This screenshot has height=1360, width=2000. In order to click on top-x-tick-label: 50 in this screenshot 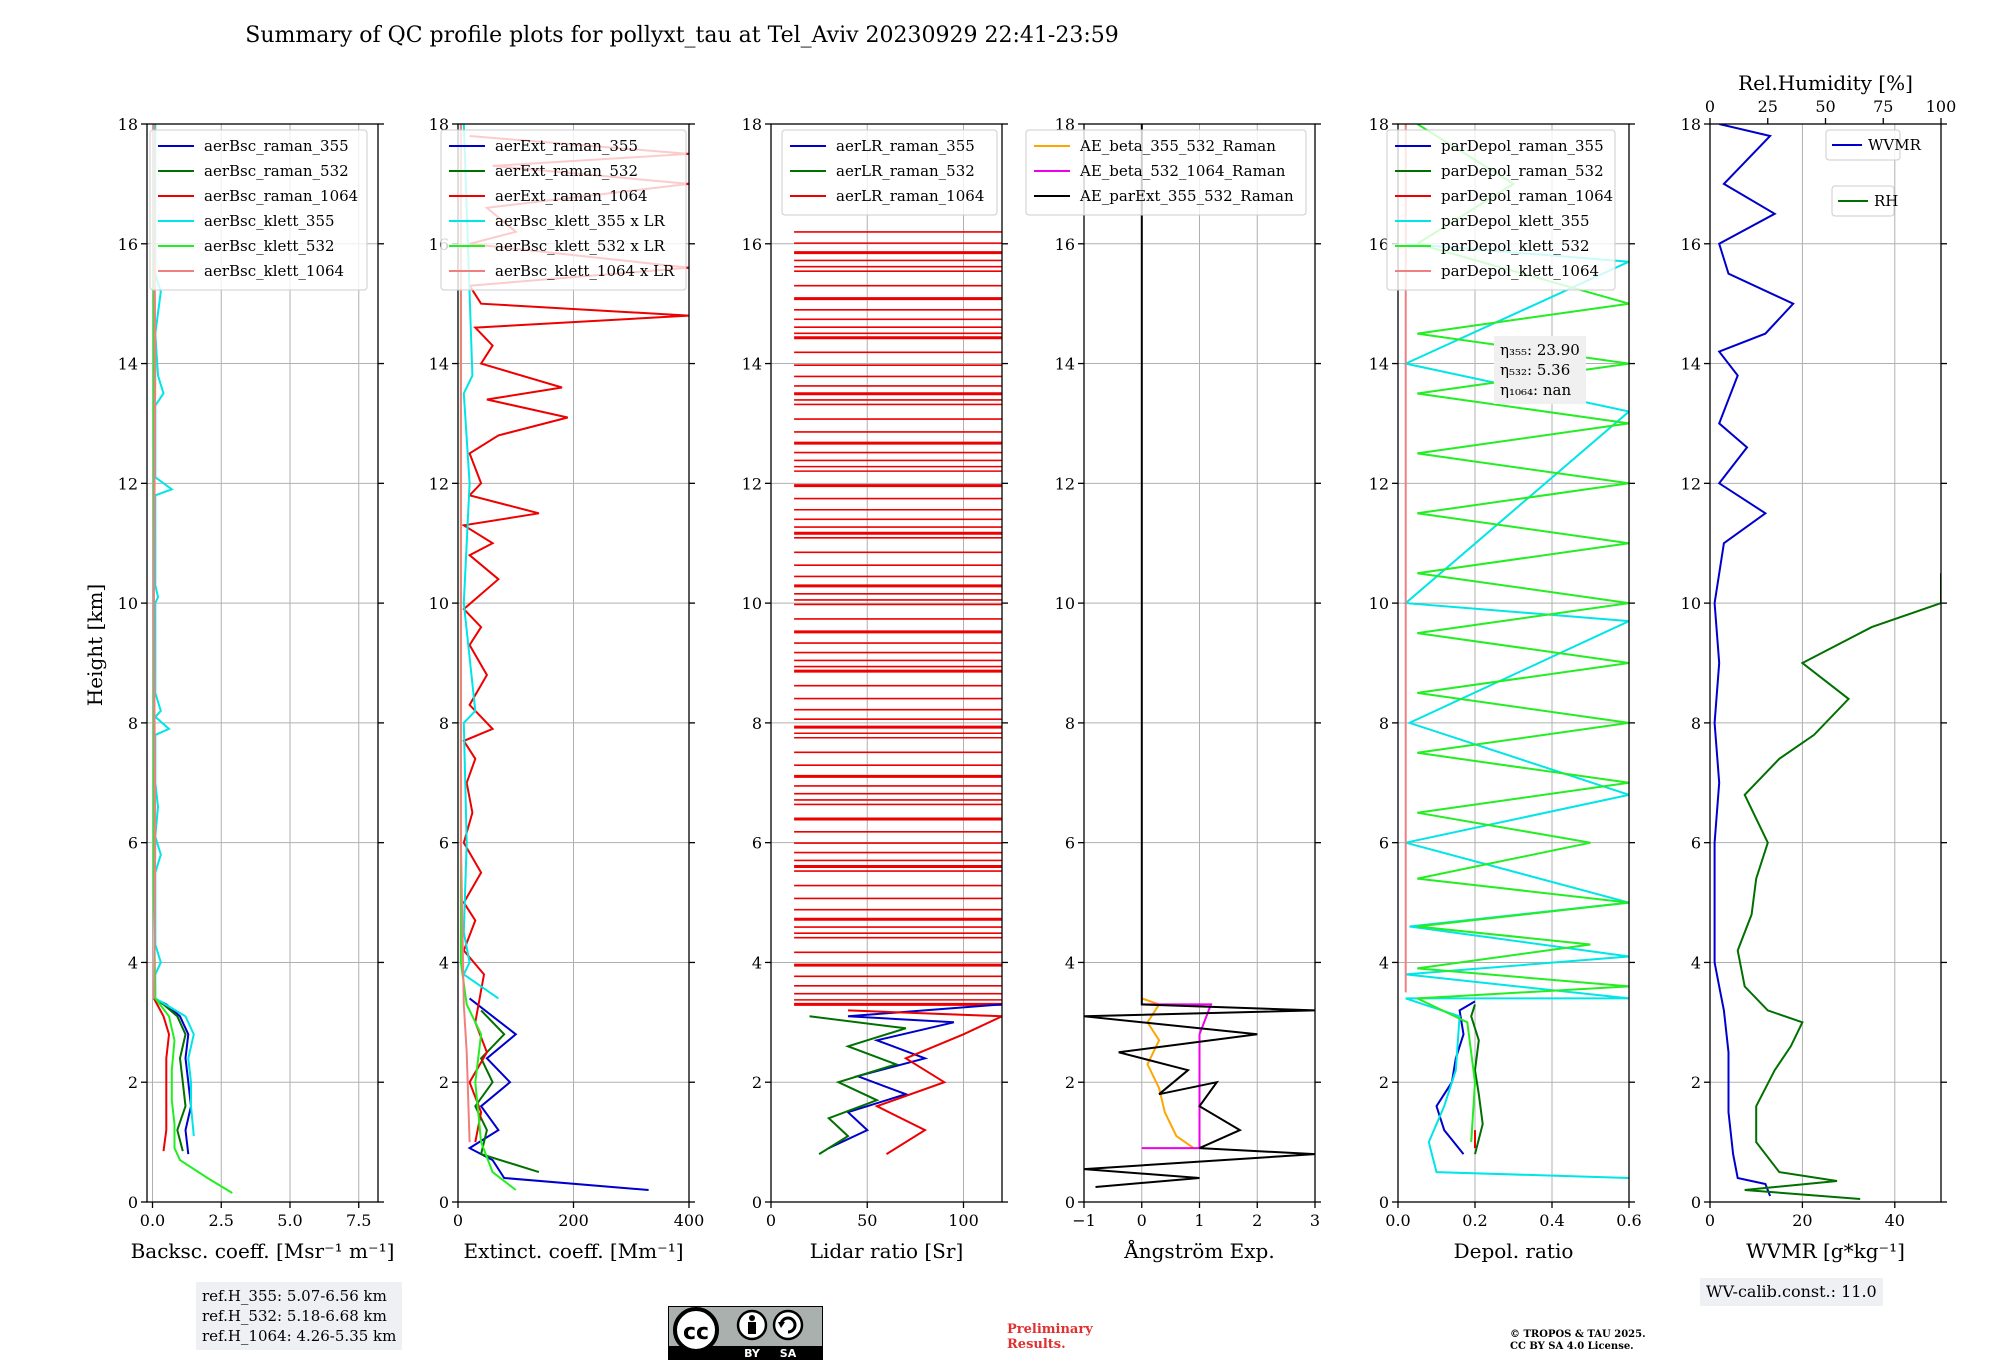, I will do `click(1825, 106)`.